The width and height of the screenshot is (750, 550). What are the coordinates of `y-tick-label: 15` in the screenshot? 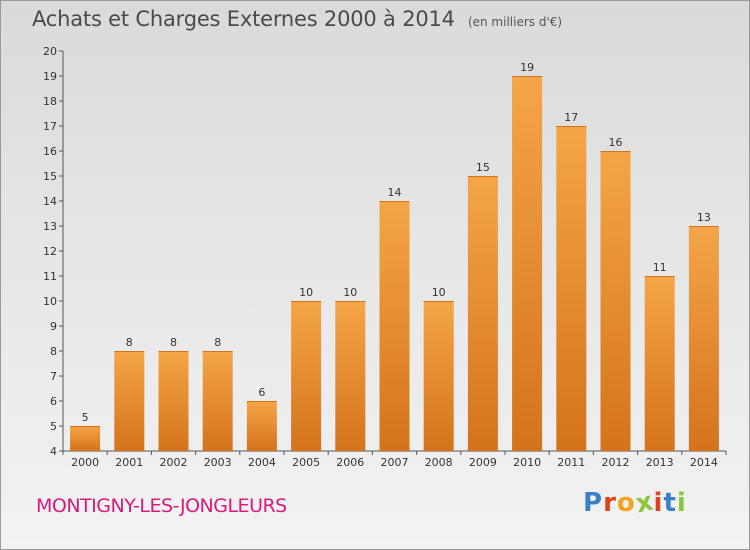 It's located at (50, 176).